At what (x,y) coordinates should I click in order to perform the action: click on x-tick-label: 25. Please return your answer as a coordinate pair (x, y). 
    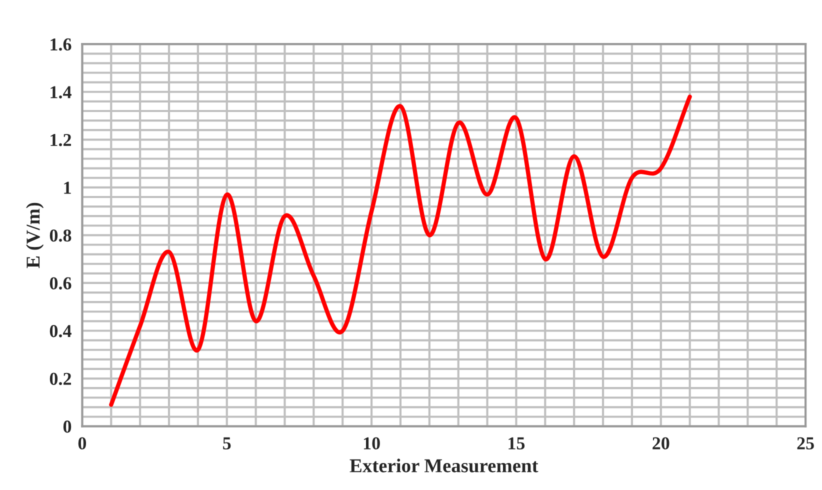
    Looking at the image, I should click on (805, 443).